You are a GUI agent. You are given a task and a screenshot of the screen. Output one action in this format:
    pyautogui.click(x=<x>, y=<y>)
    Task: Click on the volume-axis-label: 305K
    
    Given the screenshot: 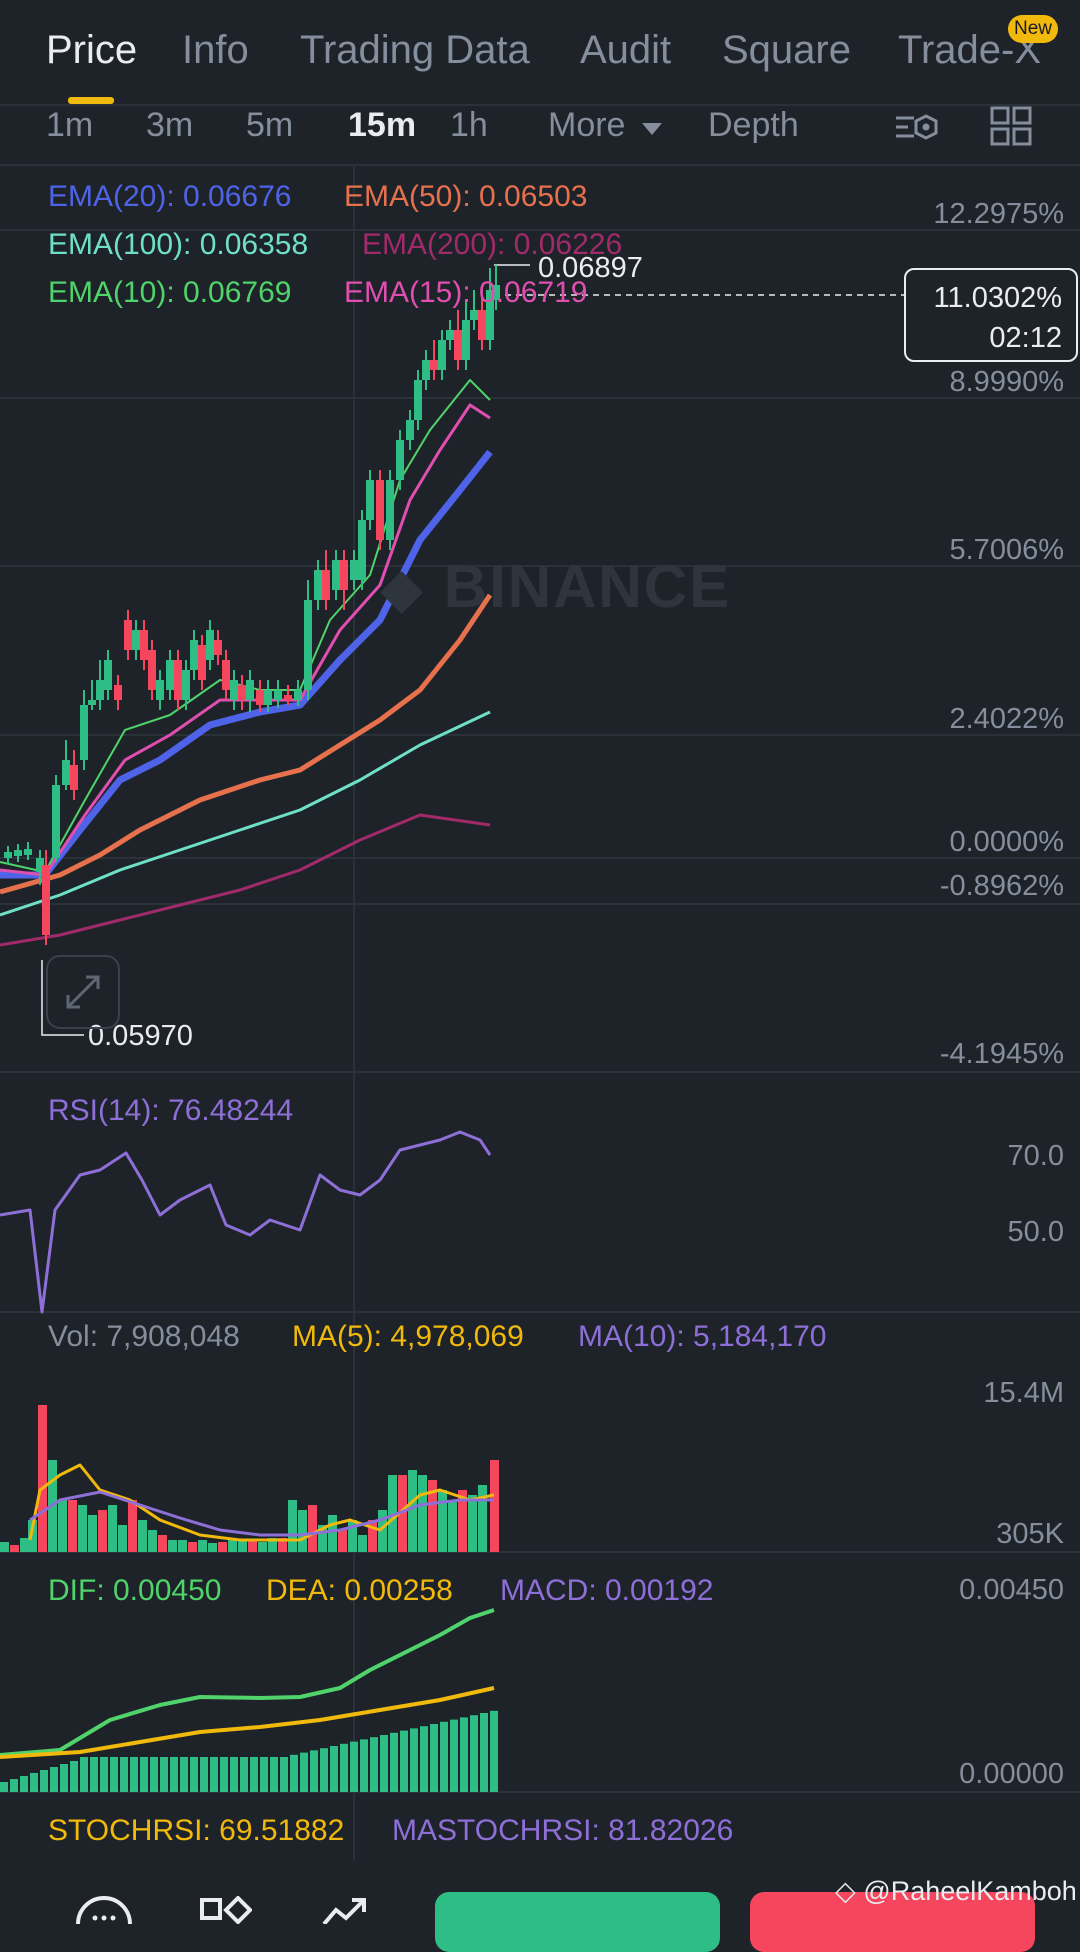 What is the action you would take?
    pyautogui.click(x=1030, y=1534)
    